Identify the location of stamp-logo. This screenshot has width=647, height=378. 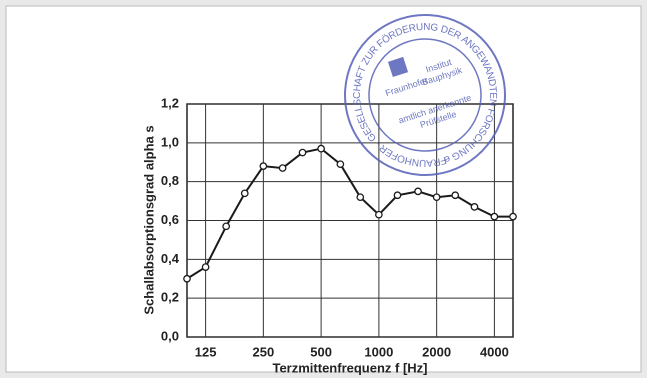
(398, 67).